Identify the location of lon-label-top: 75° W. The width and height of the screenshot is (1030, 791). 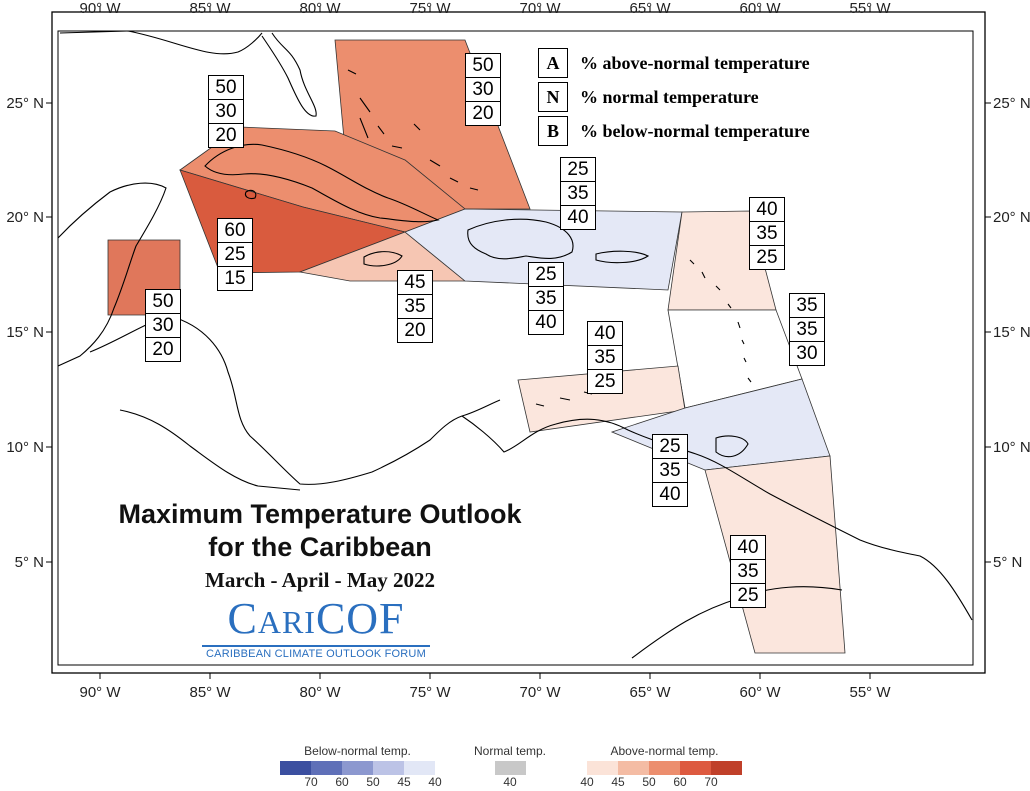
(430, 8).